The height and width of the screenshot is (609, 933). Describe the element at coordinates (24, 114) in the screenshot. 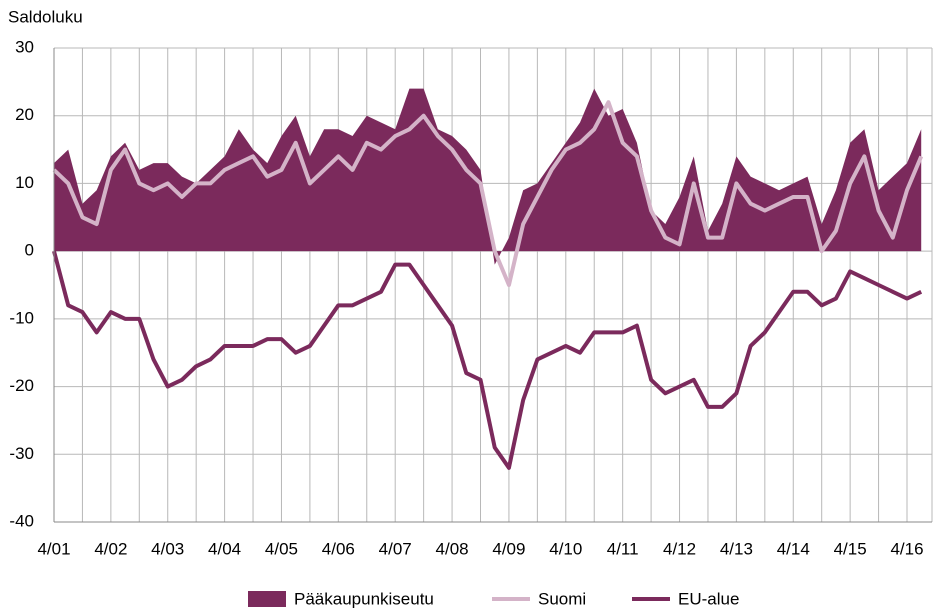

I see `y-tick-label: 20` at that location.